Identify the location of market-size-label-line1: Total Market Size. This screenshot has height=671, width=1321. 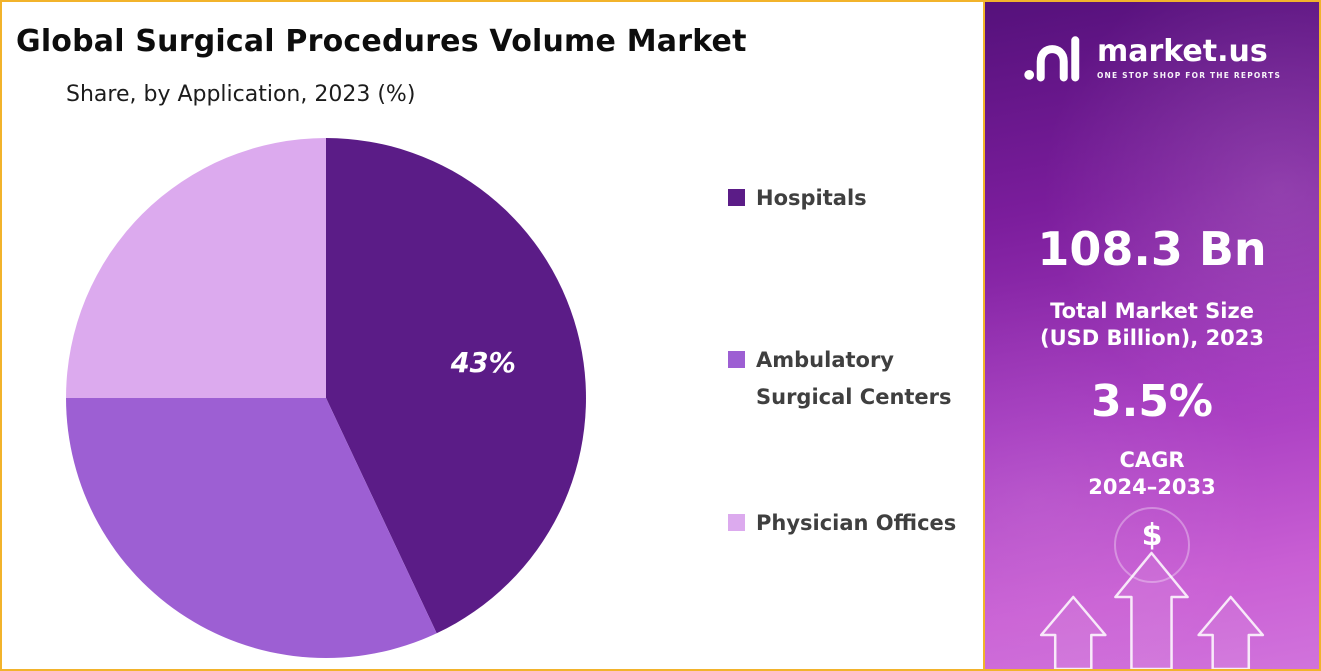
(1152, 311).